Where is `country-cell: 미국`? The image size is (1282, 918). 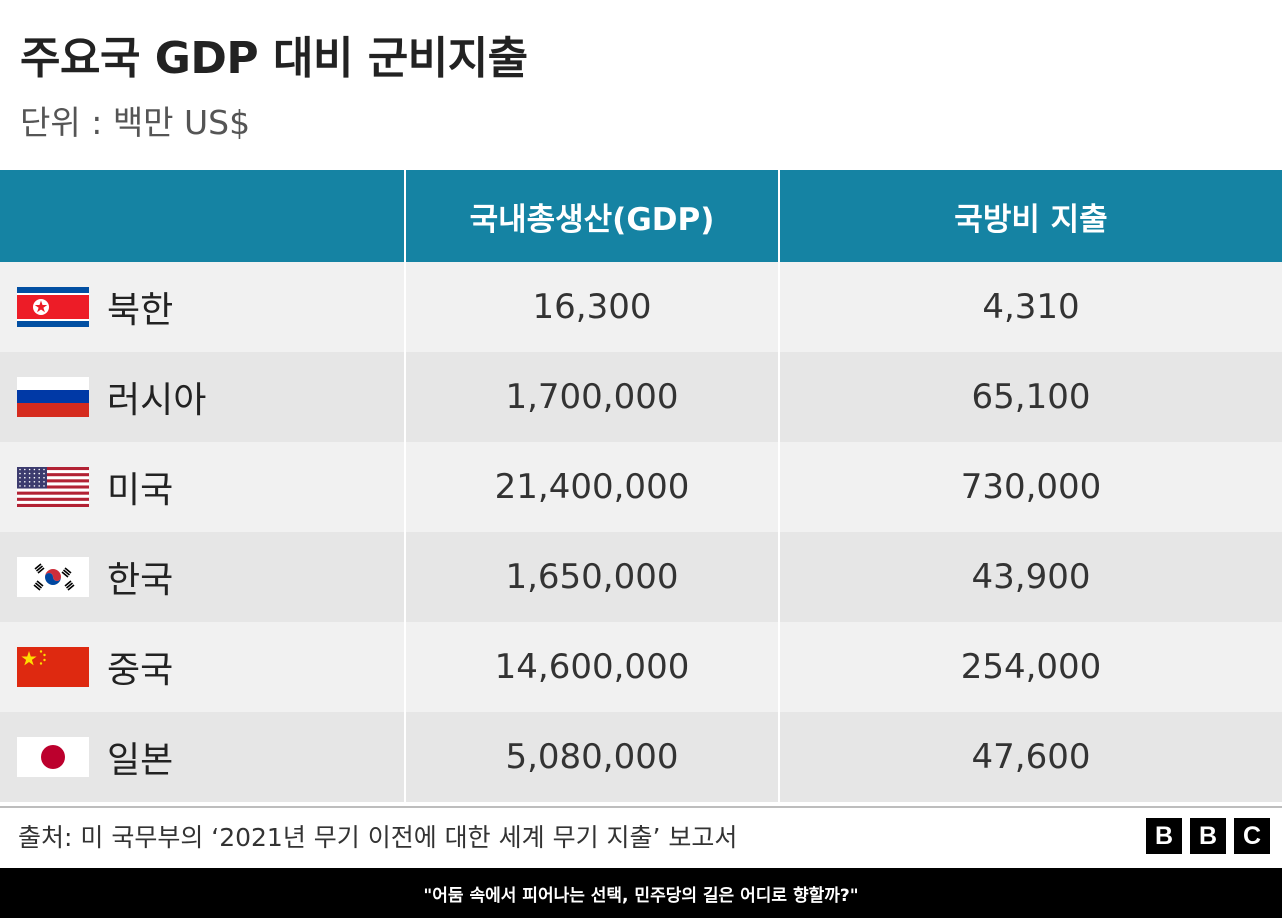 country-cell: 미국 is located at coordinates (202, 487).